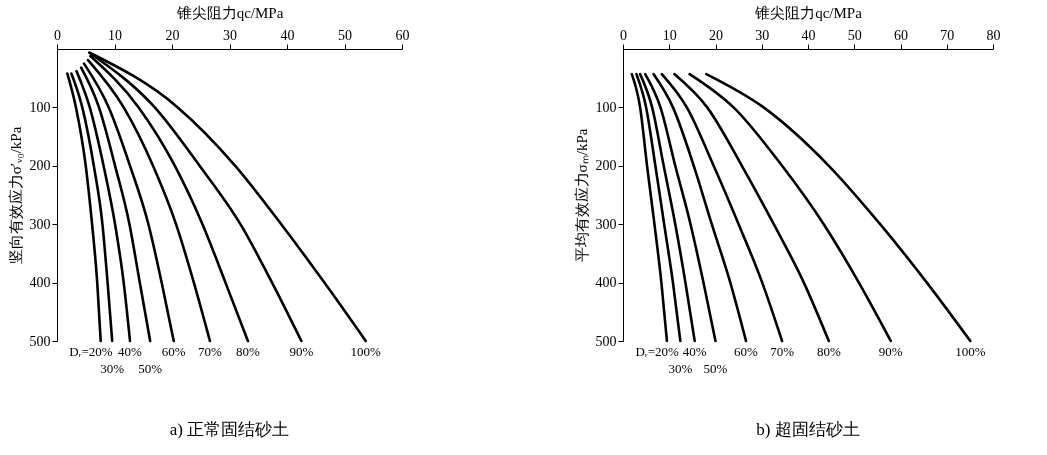 The width and height of the screenshot is (1047, 455). What do you see at coordinates (229, 429) in the screenshot?
I see `text: a) 正常固结砂土` at bounding box center [229, 429].